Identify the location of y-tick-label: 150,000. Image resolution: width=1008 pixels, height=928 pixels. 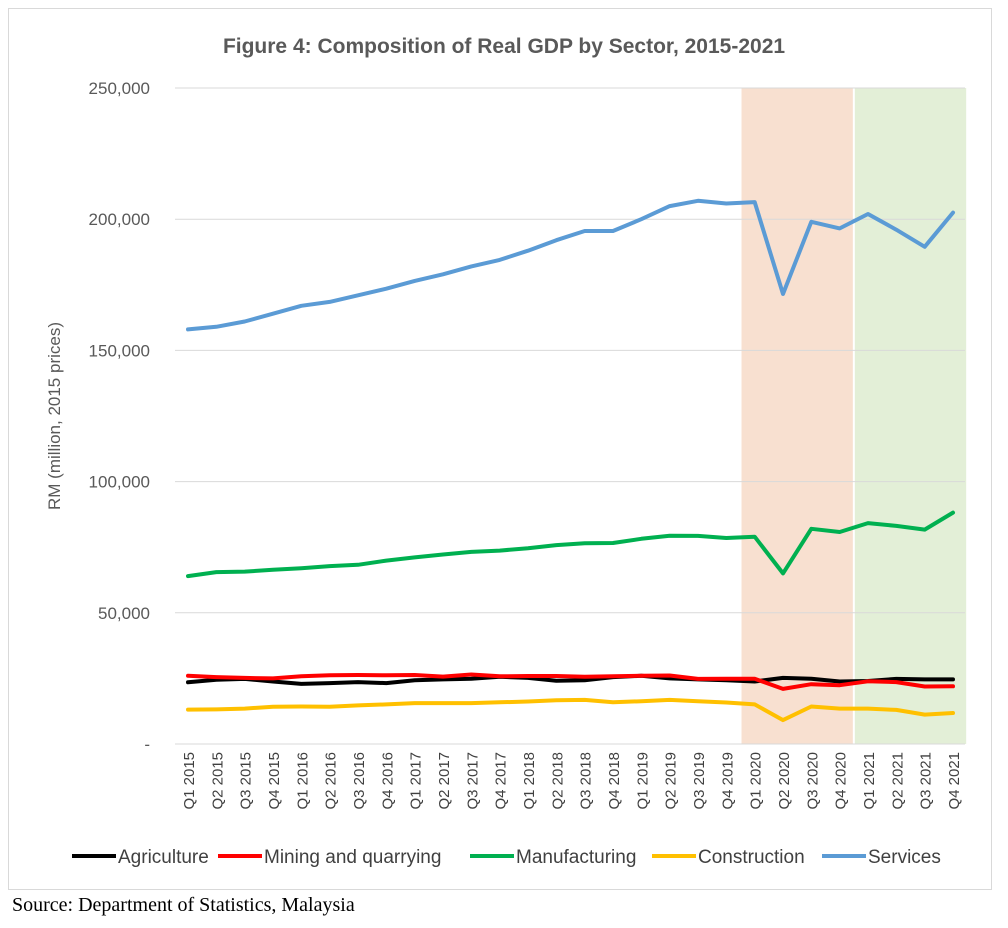
(119, 350).